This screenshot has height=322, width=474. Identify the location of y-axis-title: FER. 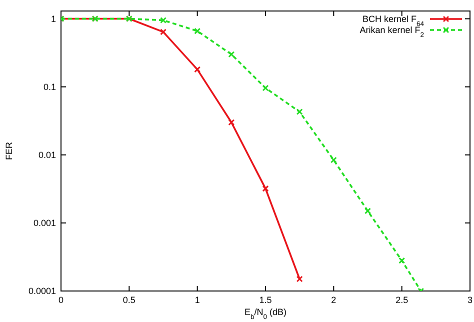
(9, 151).